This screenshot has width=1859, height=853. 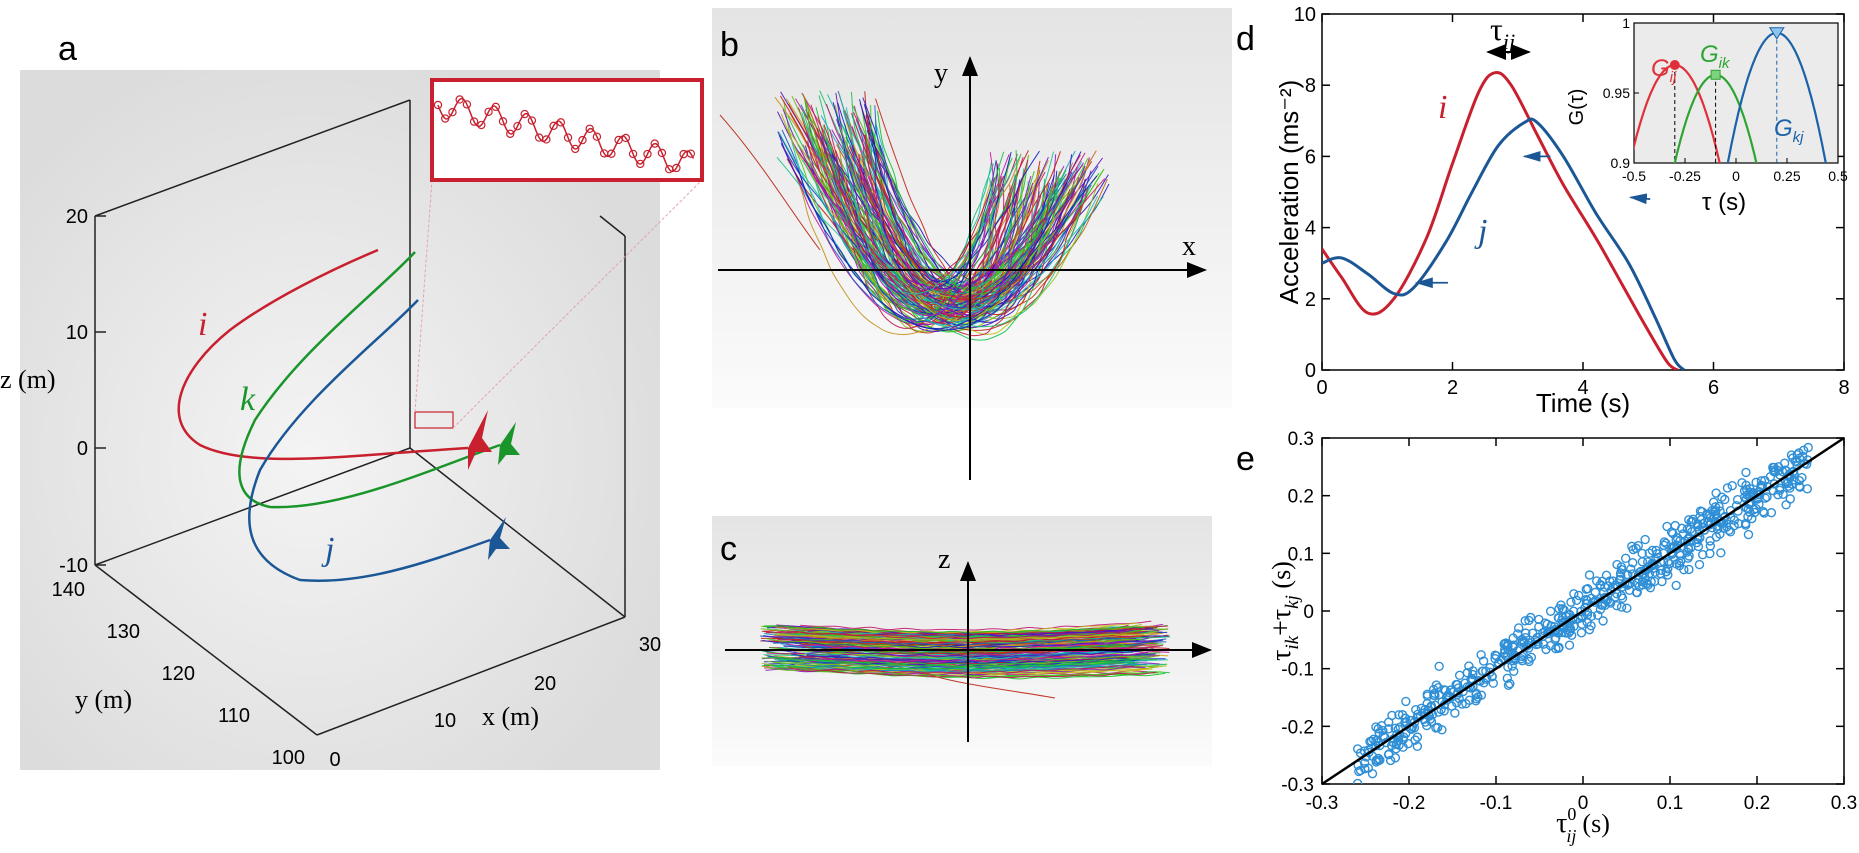 I want to click on inset-x-tick-label: -0.25, so click(x=1685, y=176).